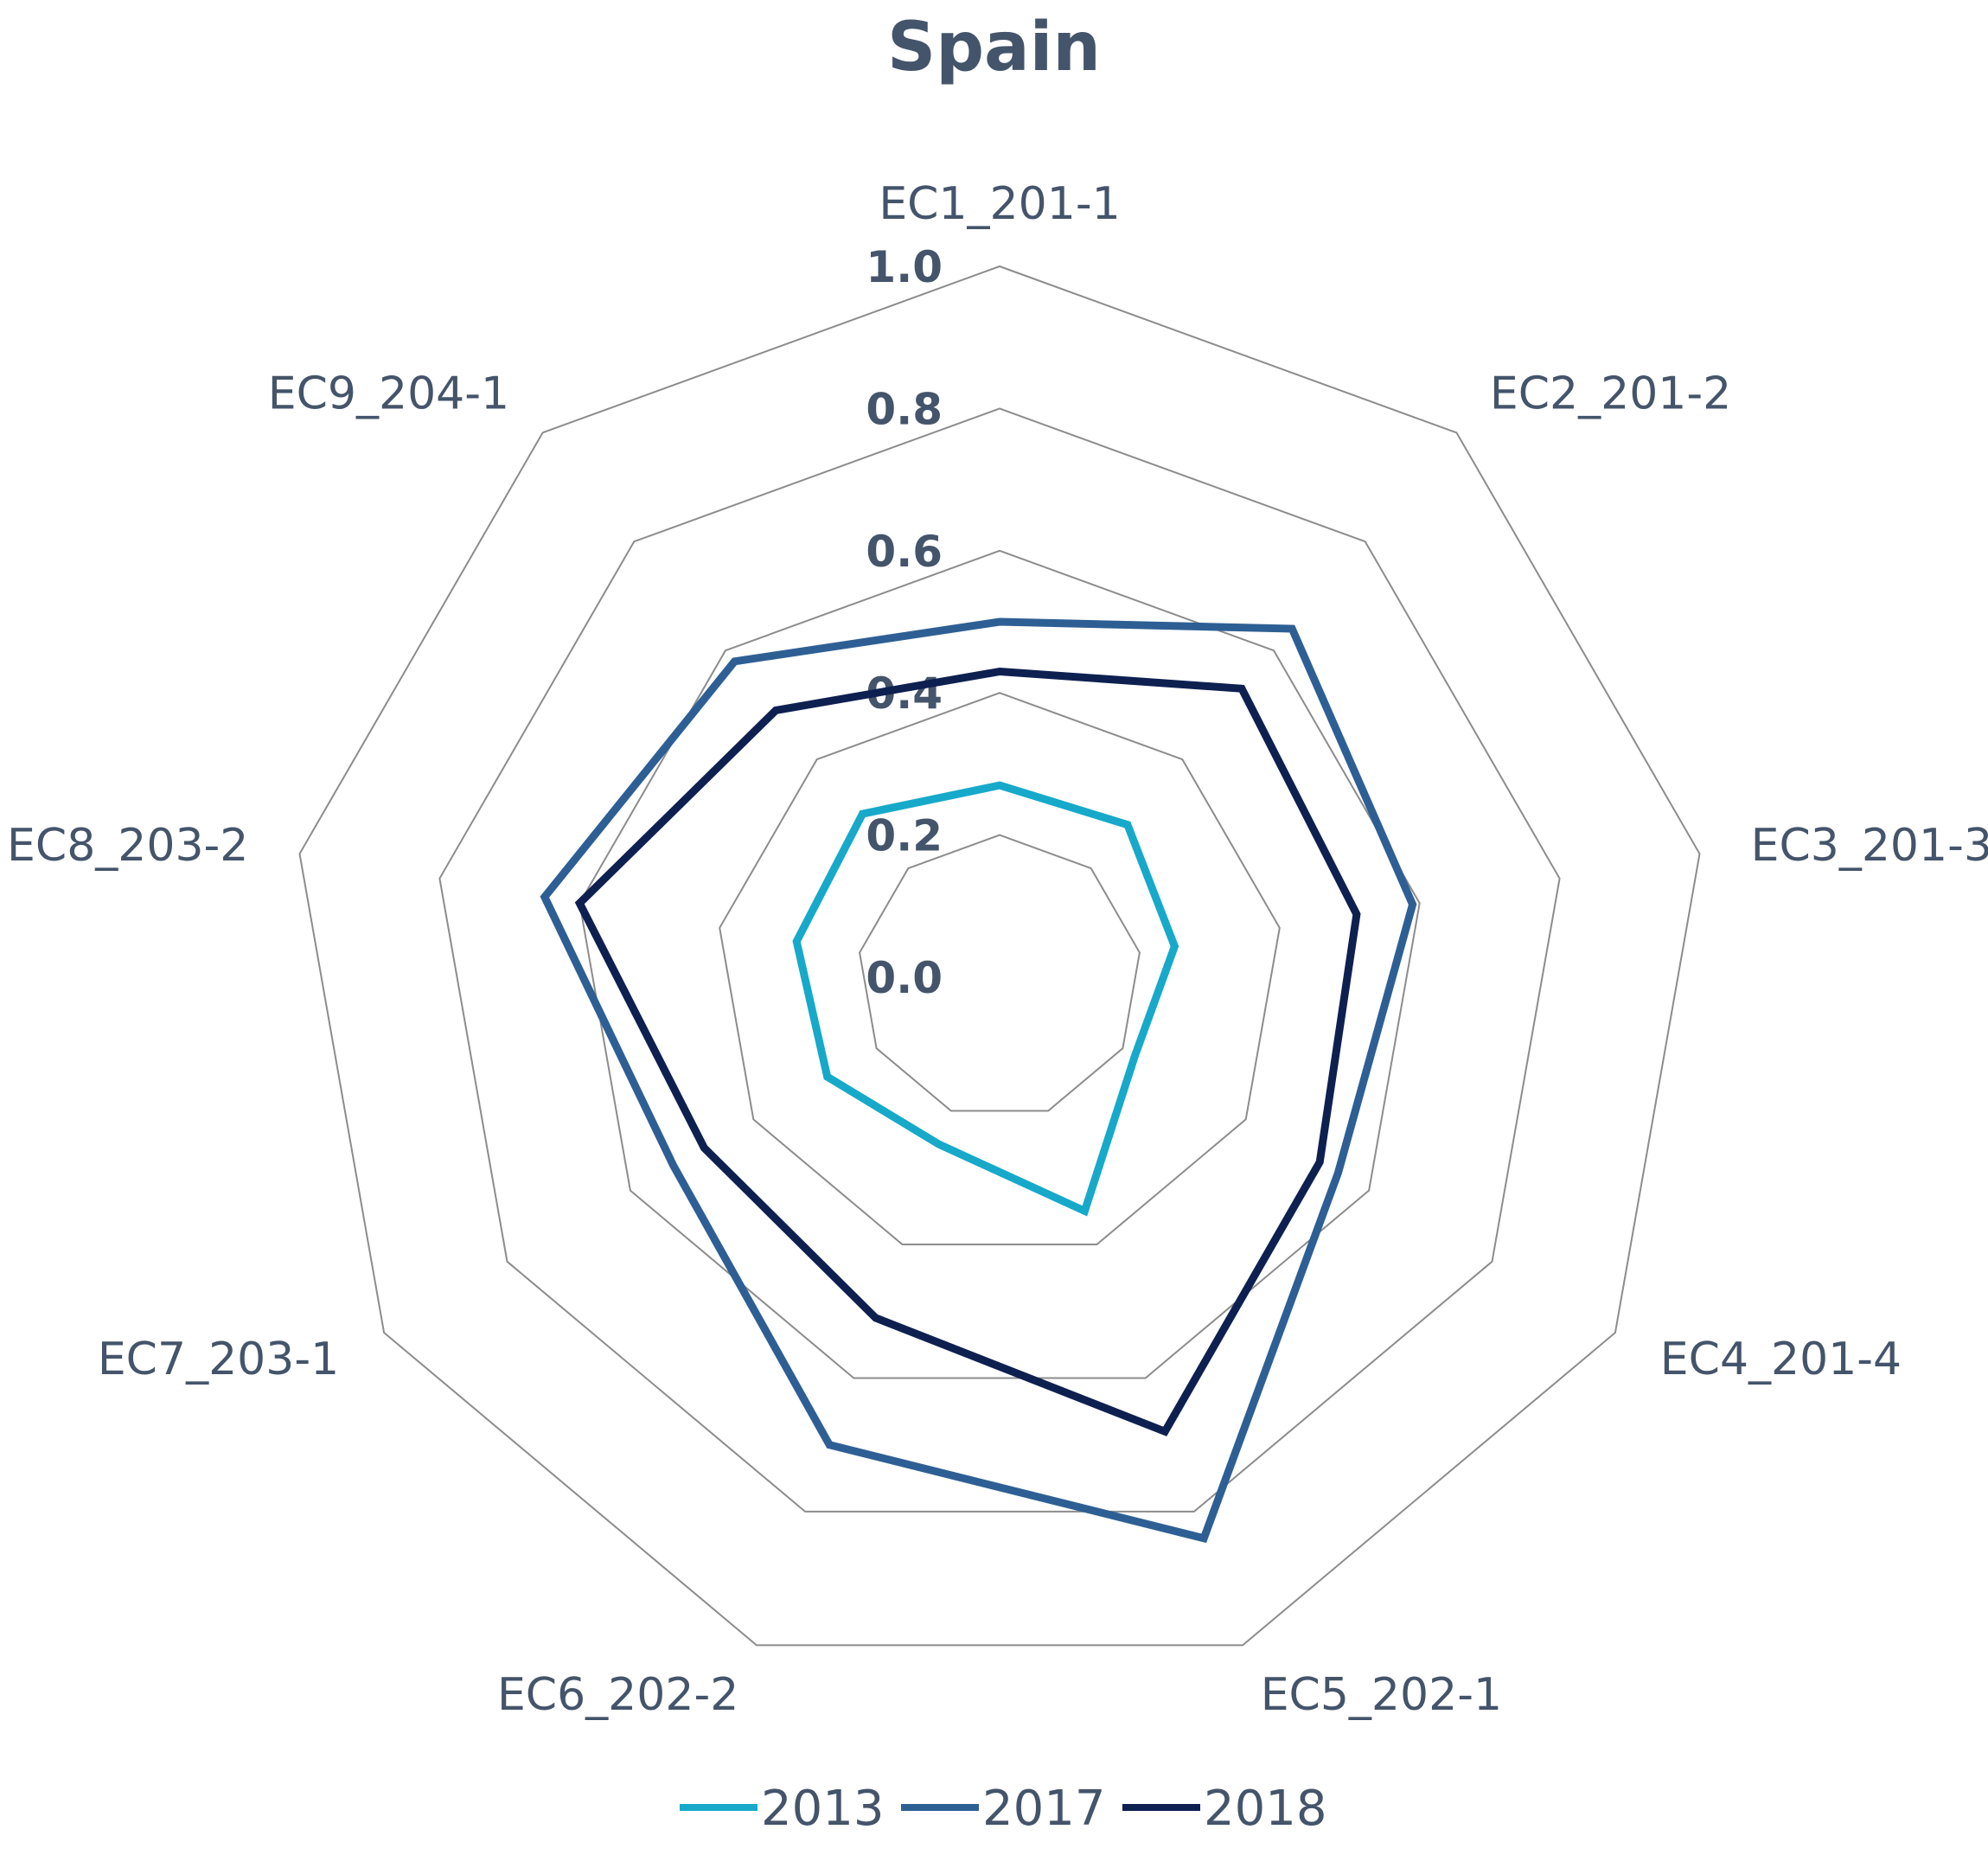 The image size is (1988, 1855). I want to click on category-label: EC6_202-2, so click(617, 1695).